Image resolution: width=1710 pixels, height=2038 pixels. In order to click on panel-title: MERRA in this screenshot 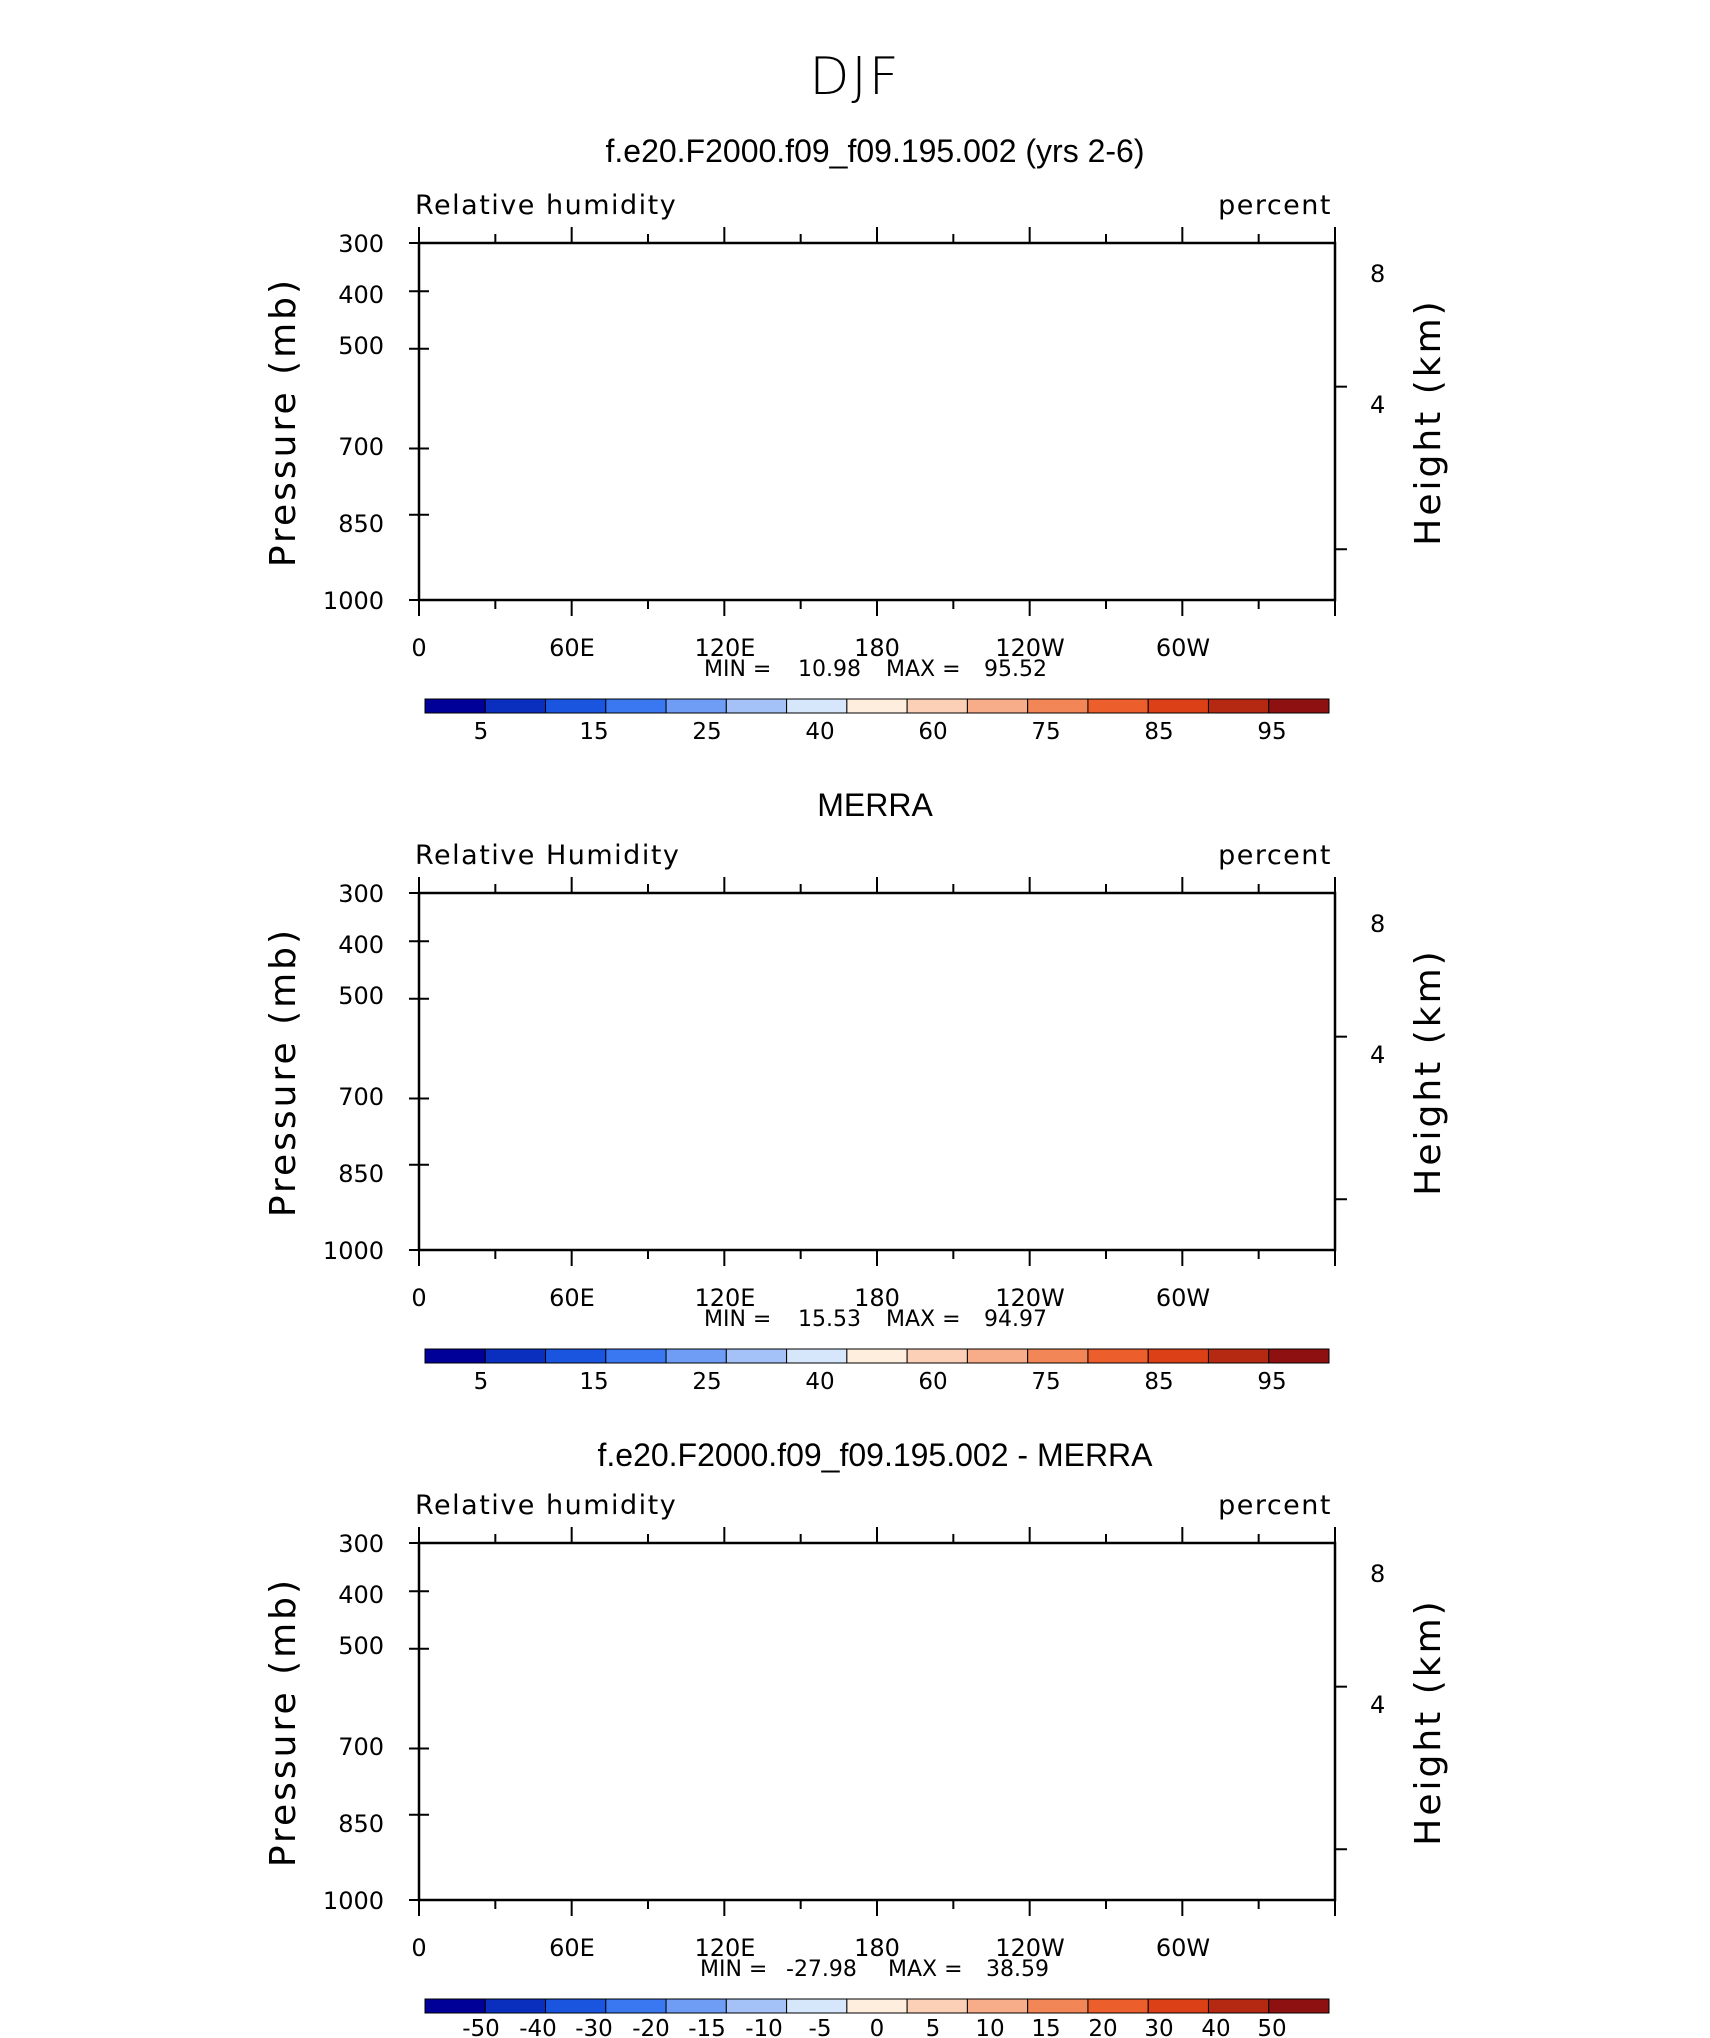, I will do `click(875, 805)`.